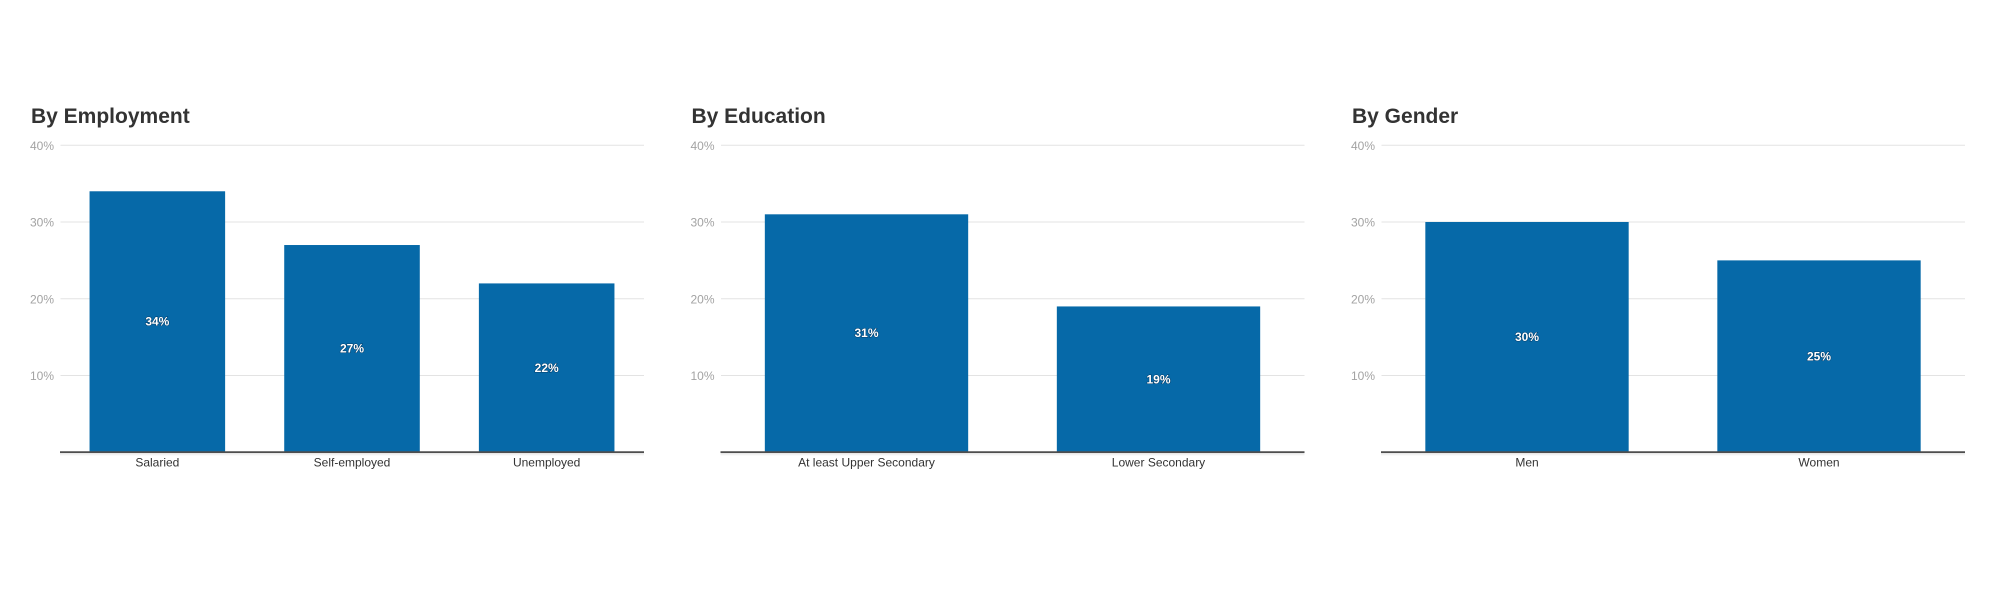 This screenshot has width=2000, height=600. What do you see at coordinates (1405, 116) in the screenshot?
I see `svg-text: By Gender` at bounding box center [1405, 116].